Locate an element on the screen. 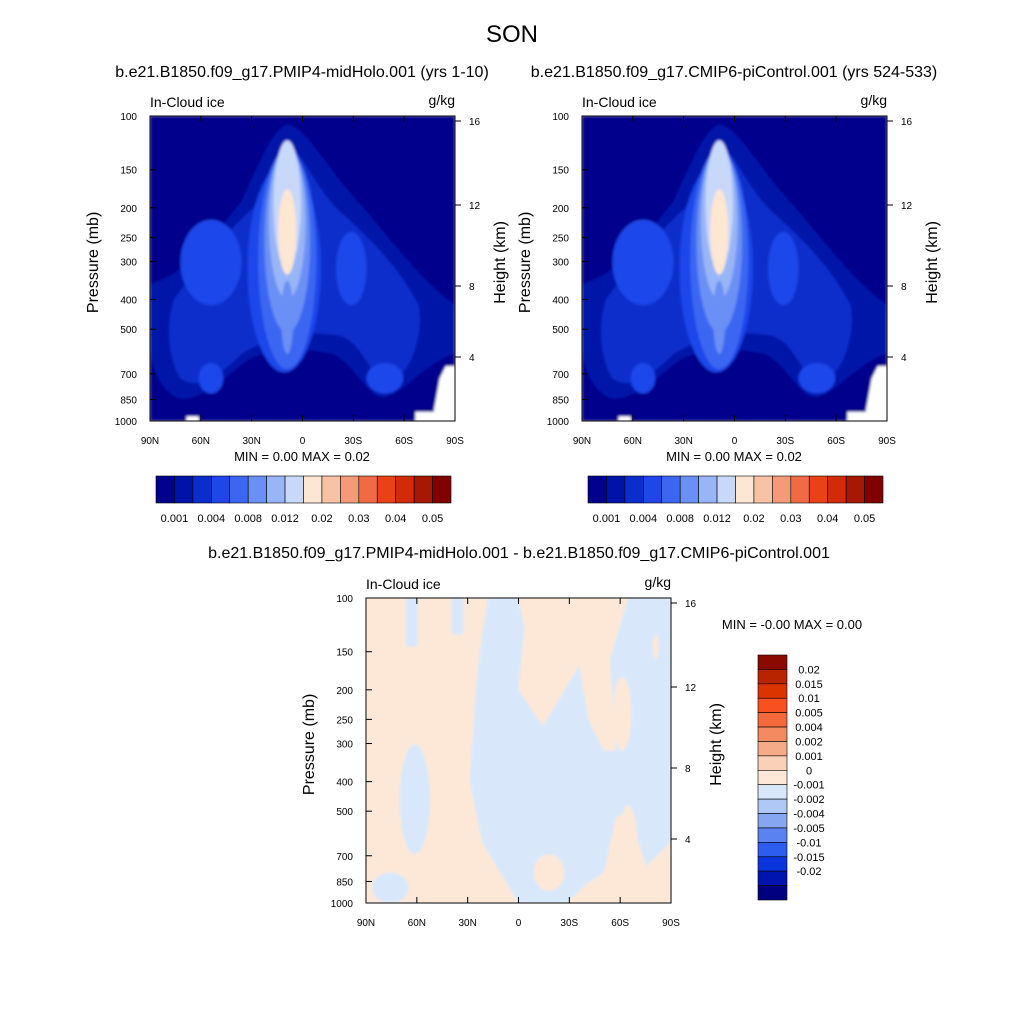 The height and width of the screenshot is (1024, 1024). colorbar-label: -0.02 is located at coordinates (808, 872).